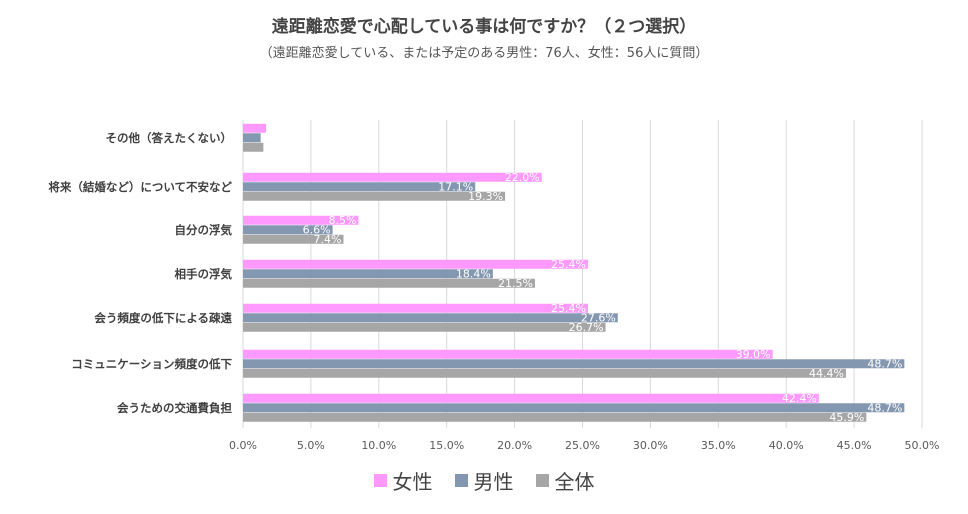 This screenshot has width=968, height=514. I want to click on legend-label-total: 全体, so click(574, 482).